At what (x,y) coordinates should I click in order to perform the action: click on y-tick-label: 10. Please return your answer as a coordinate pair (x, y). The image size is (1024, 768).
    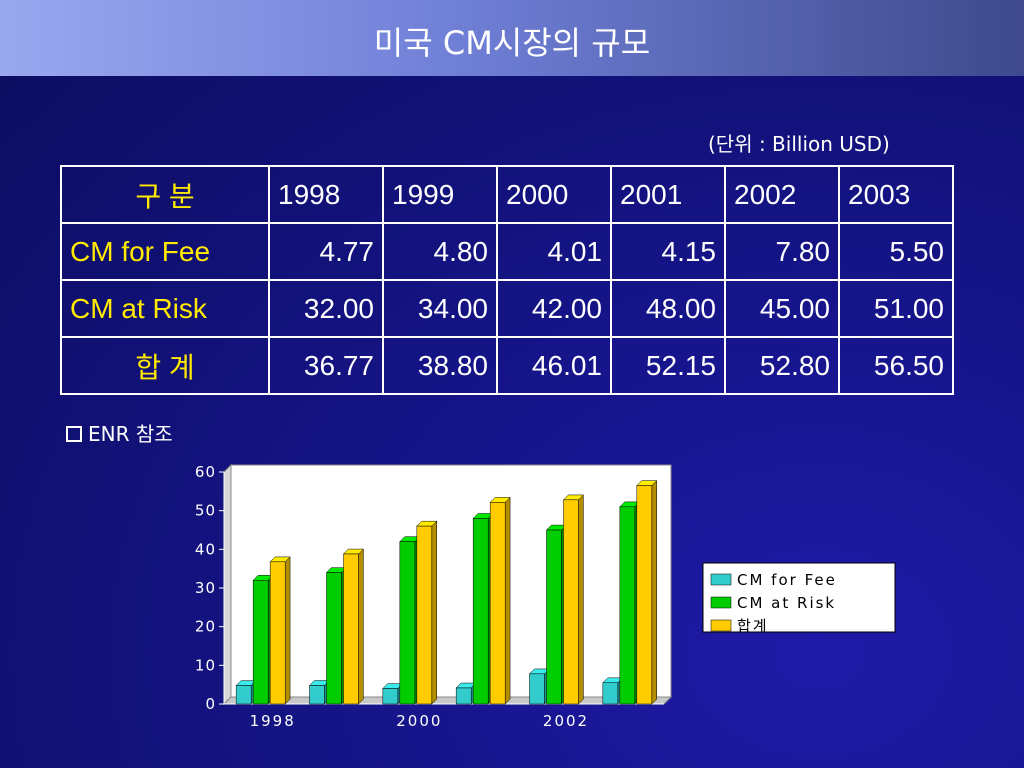
    Looking at the image, I should click on (205, 665).